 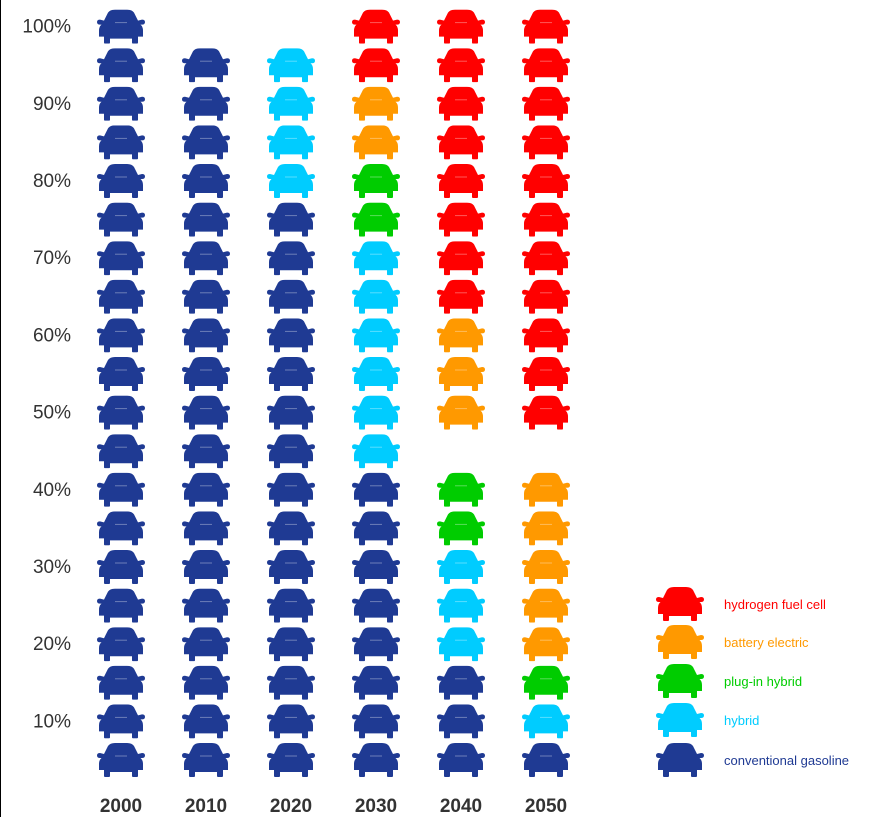 What do you see at coordinates (741, 720) in the screenshot?
I see `legend-label: hybrid` at bounding box center [741, 720].